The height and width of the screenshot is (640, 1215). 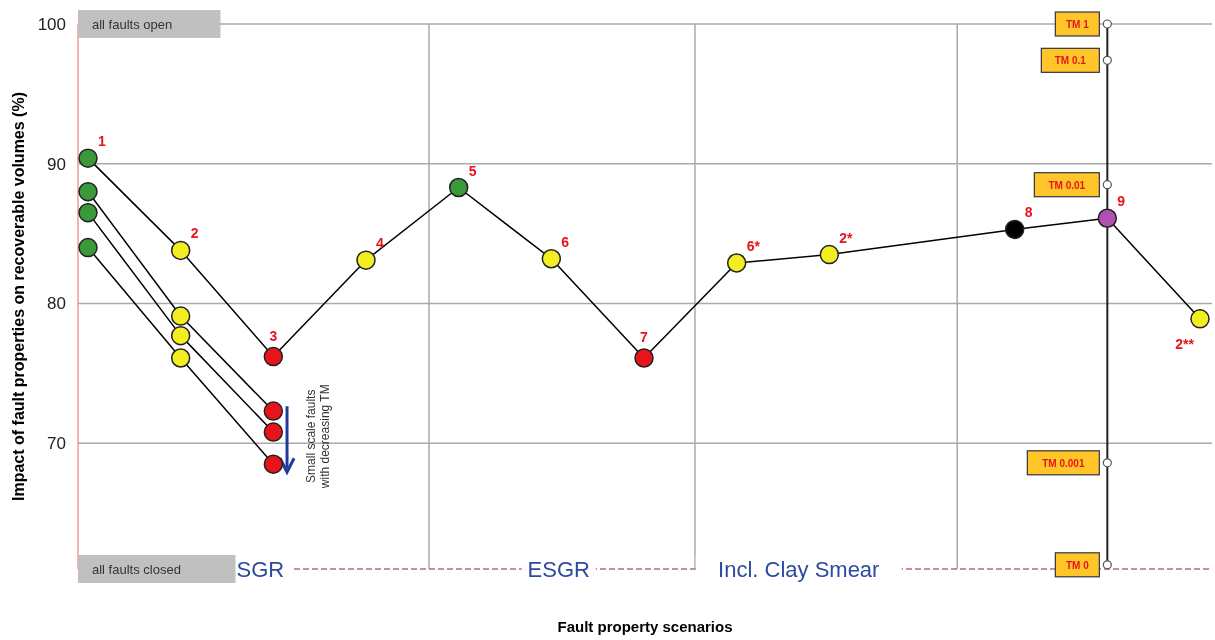 I want to click on annotation: 5, so click(x=472, y=170).